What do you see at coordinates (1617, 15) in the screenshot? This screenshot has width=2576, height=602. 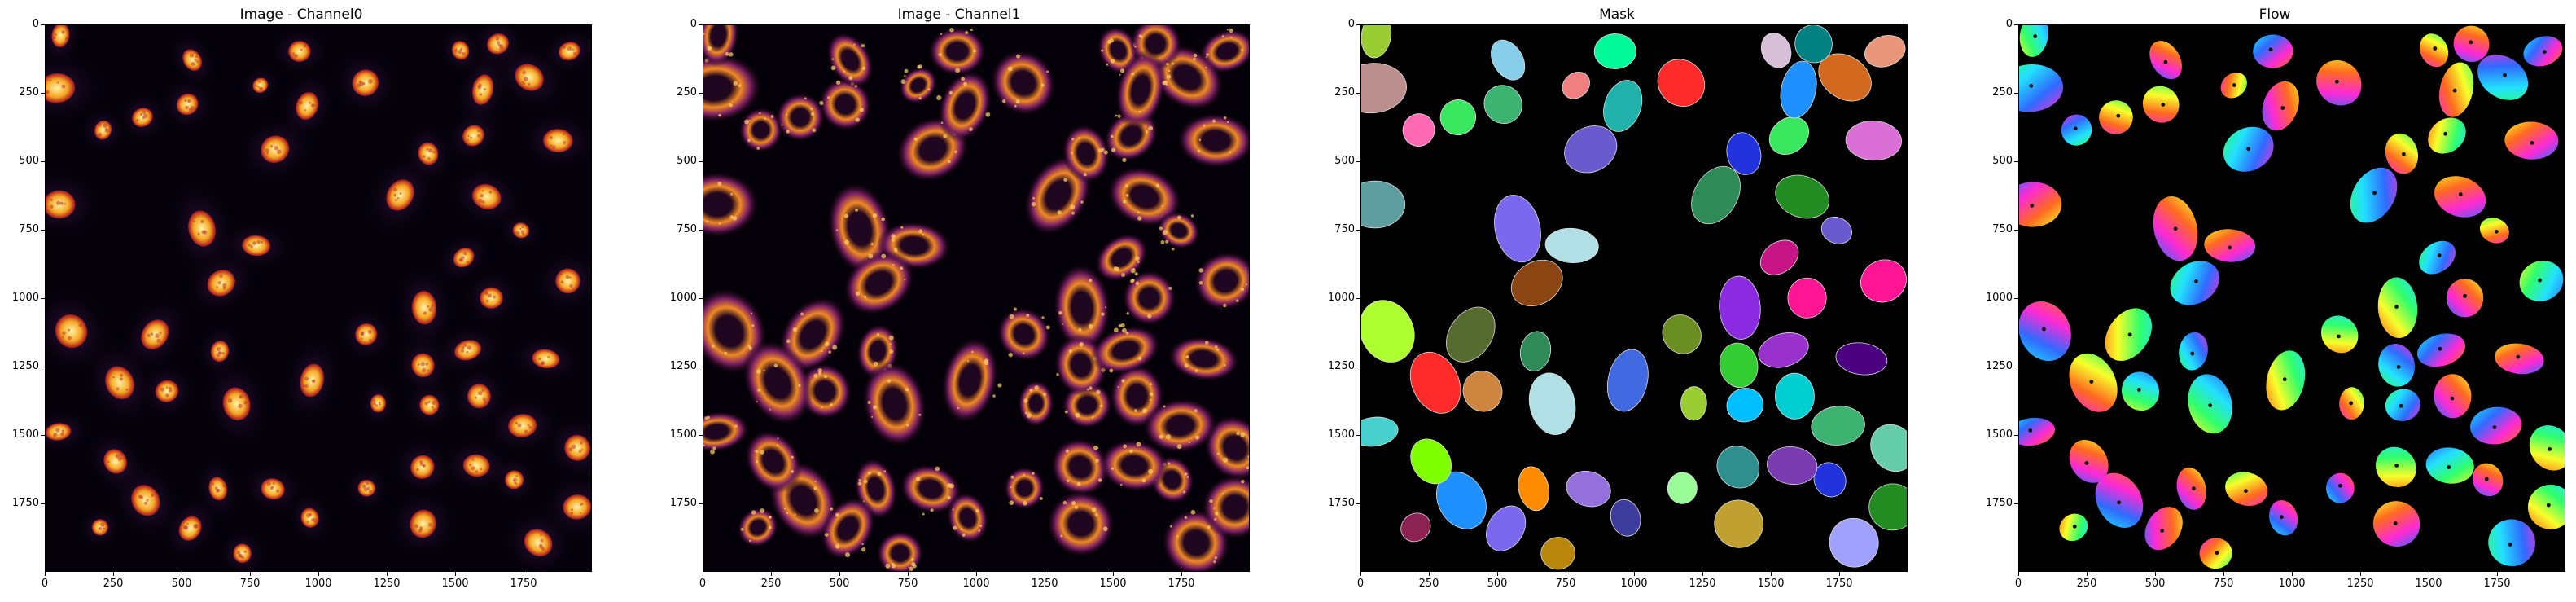 I see `panel-title: Mask` at bounding box center [1617, 15].